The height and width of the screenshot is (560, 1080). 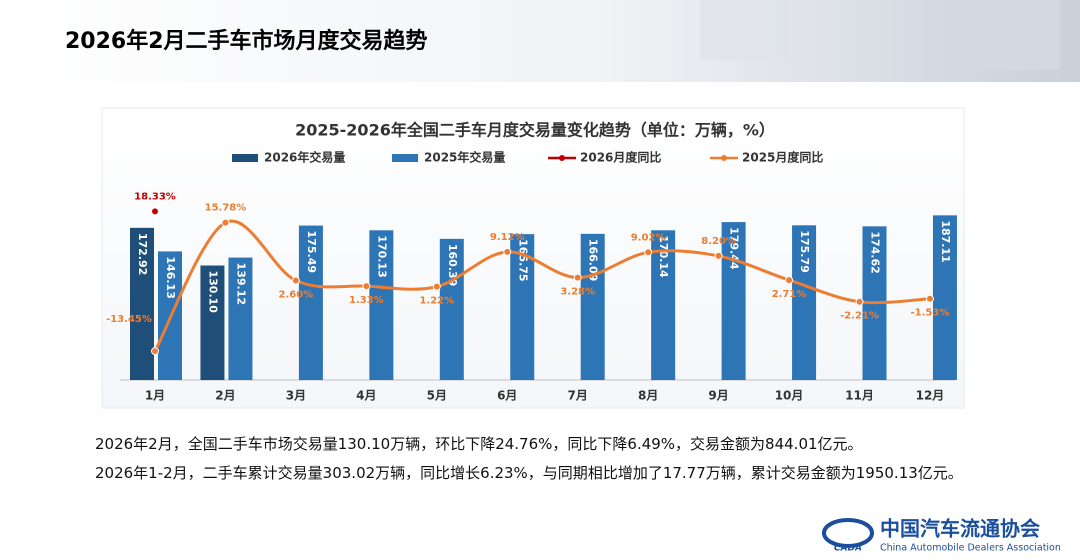 What do you see at coordinates (436, 301) in the screenshot?
I see `point-value-label: 1.22%` at bounding box center [436, 301].